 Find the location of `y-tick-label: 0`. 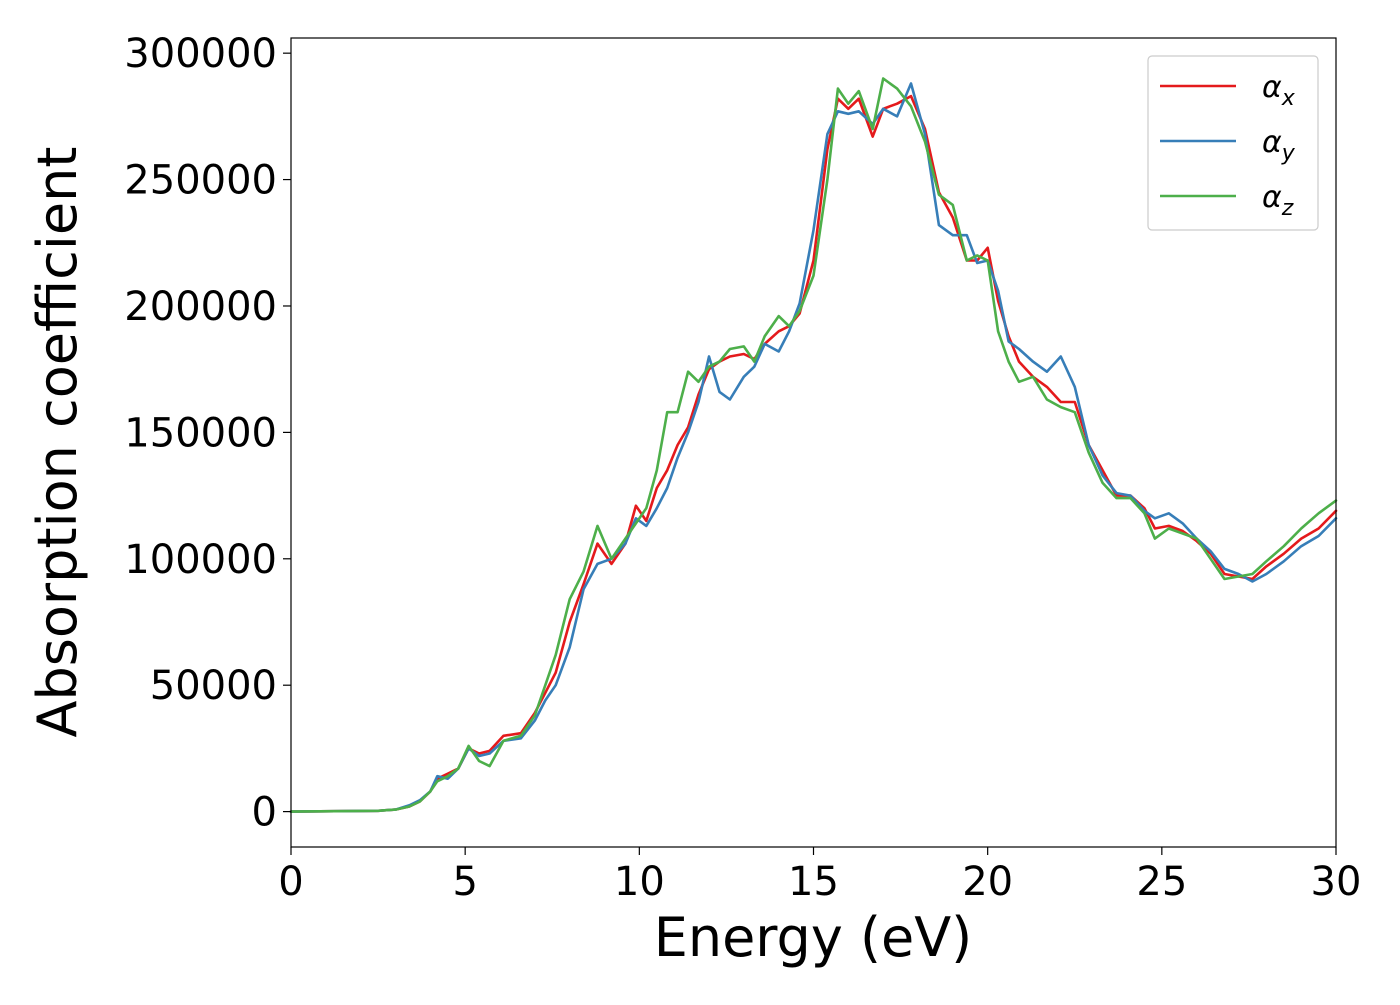

y-tick-label: 0 is located at coordinates (264, 813).